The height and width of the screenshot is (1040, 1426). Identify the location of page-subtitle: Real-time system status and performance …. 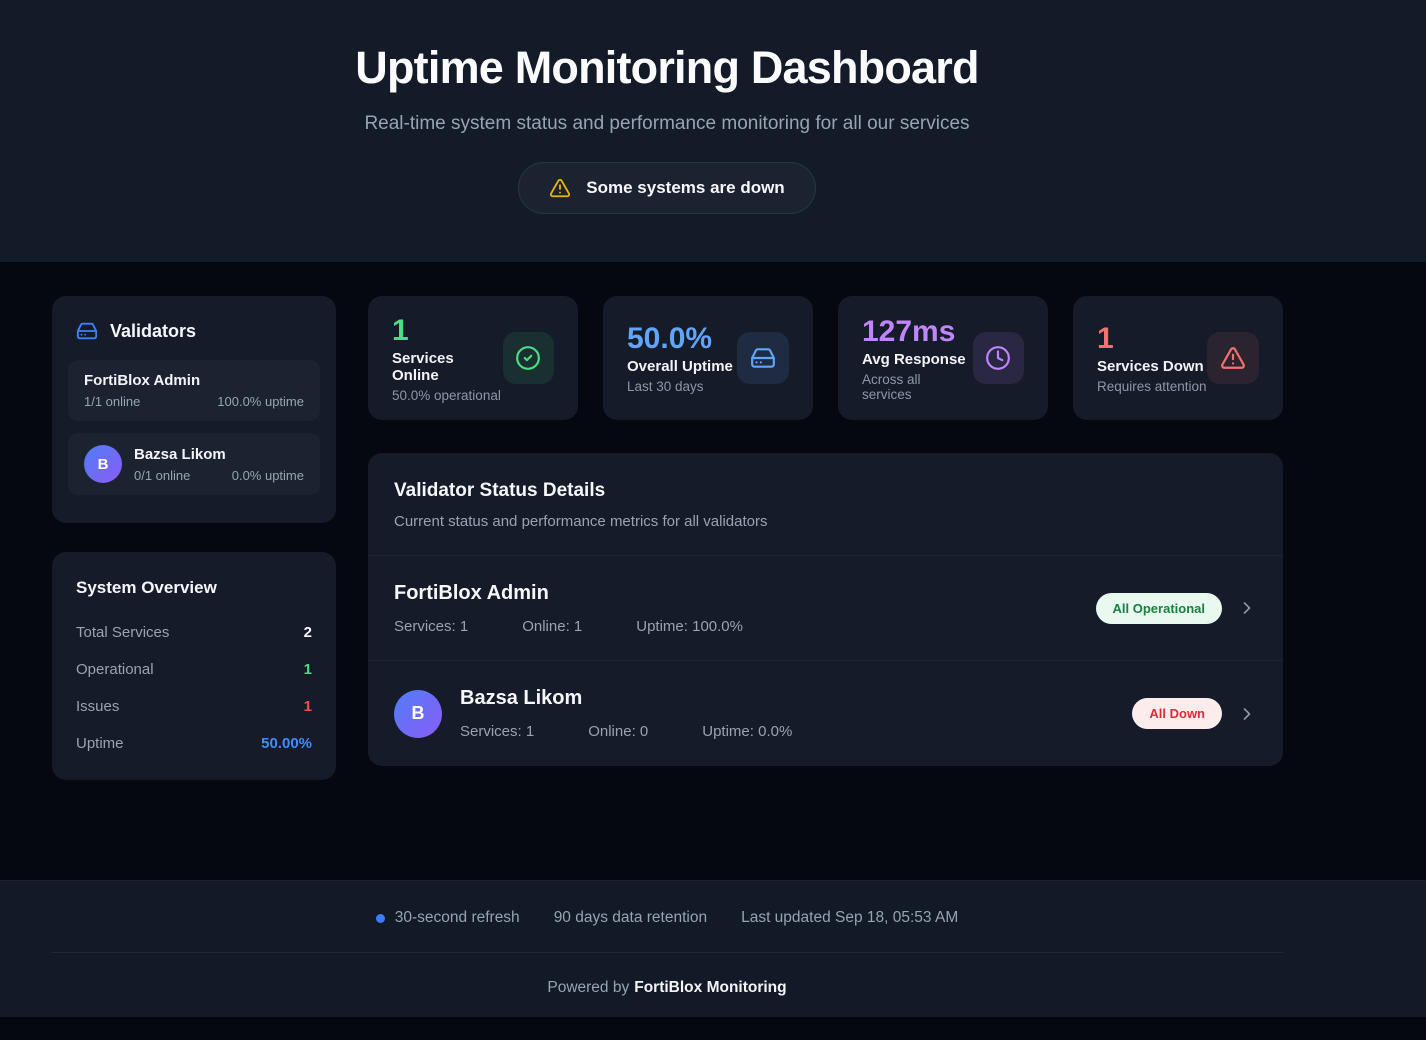
(667, 123).